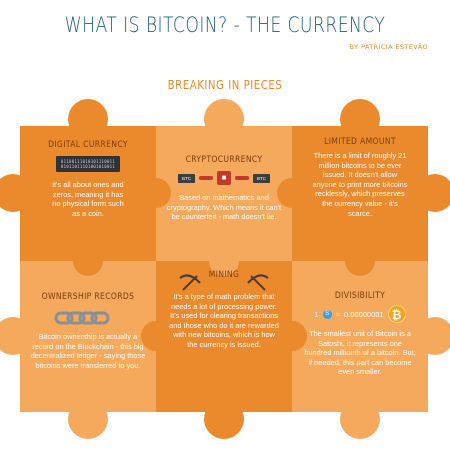 The image size is (450, 450). Describe the element at coordinates (82, 318) in the screenshot. I see `chain-icon` at that location.